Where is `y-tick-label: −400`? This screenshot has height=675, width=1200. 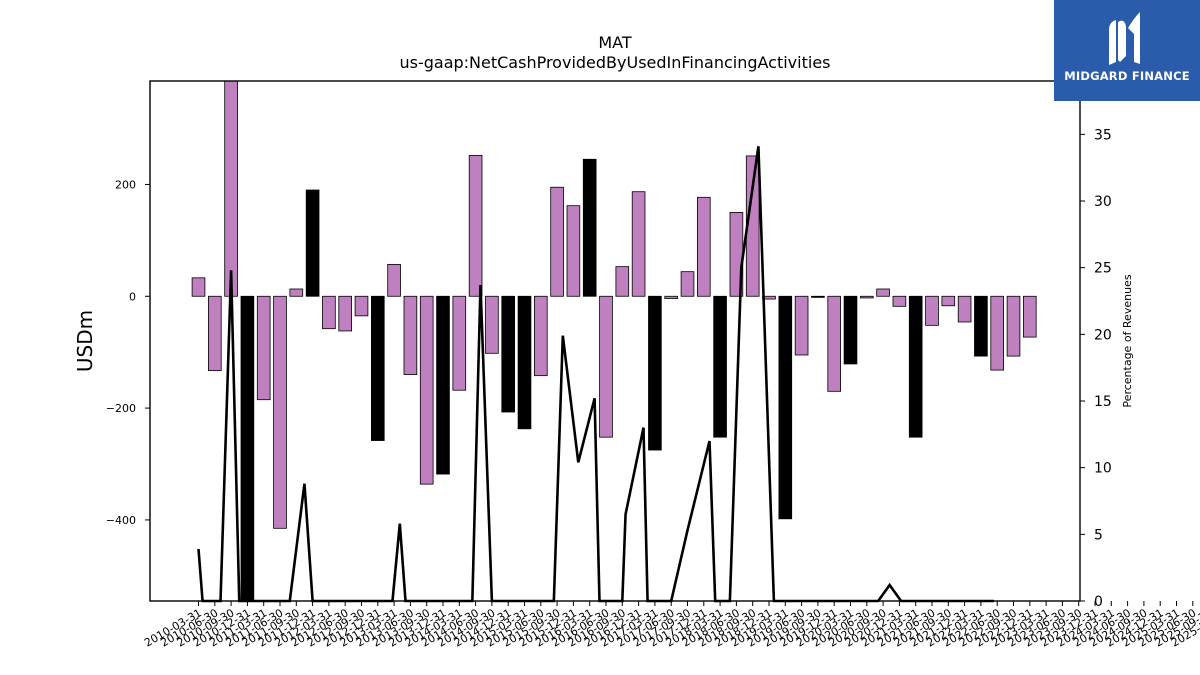
y-tick-label: −400 is located at coordinates (121, 520).